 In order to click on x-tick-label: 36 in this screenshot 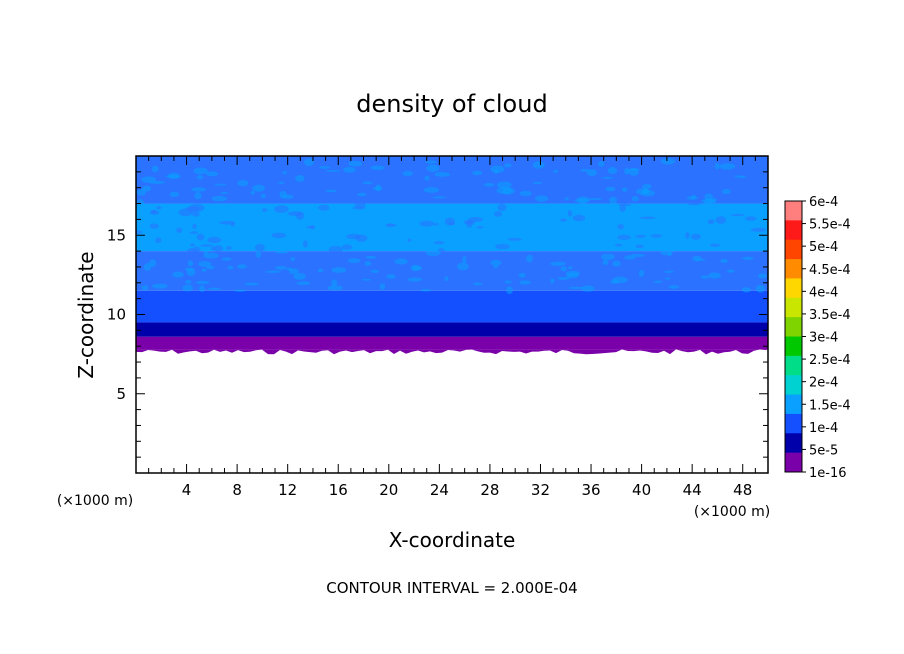, I will do `click(590, 490)`.